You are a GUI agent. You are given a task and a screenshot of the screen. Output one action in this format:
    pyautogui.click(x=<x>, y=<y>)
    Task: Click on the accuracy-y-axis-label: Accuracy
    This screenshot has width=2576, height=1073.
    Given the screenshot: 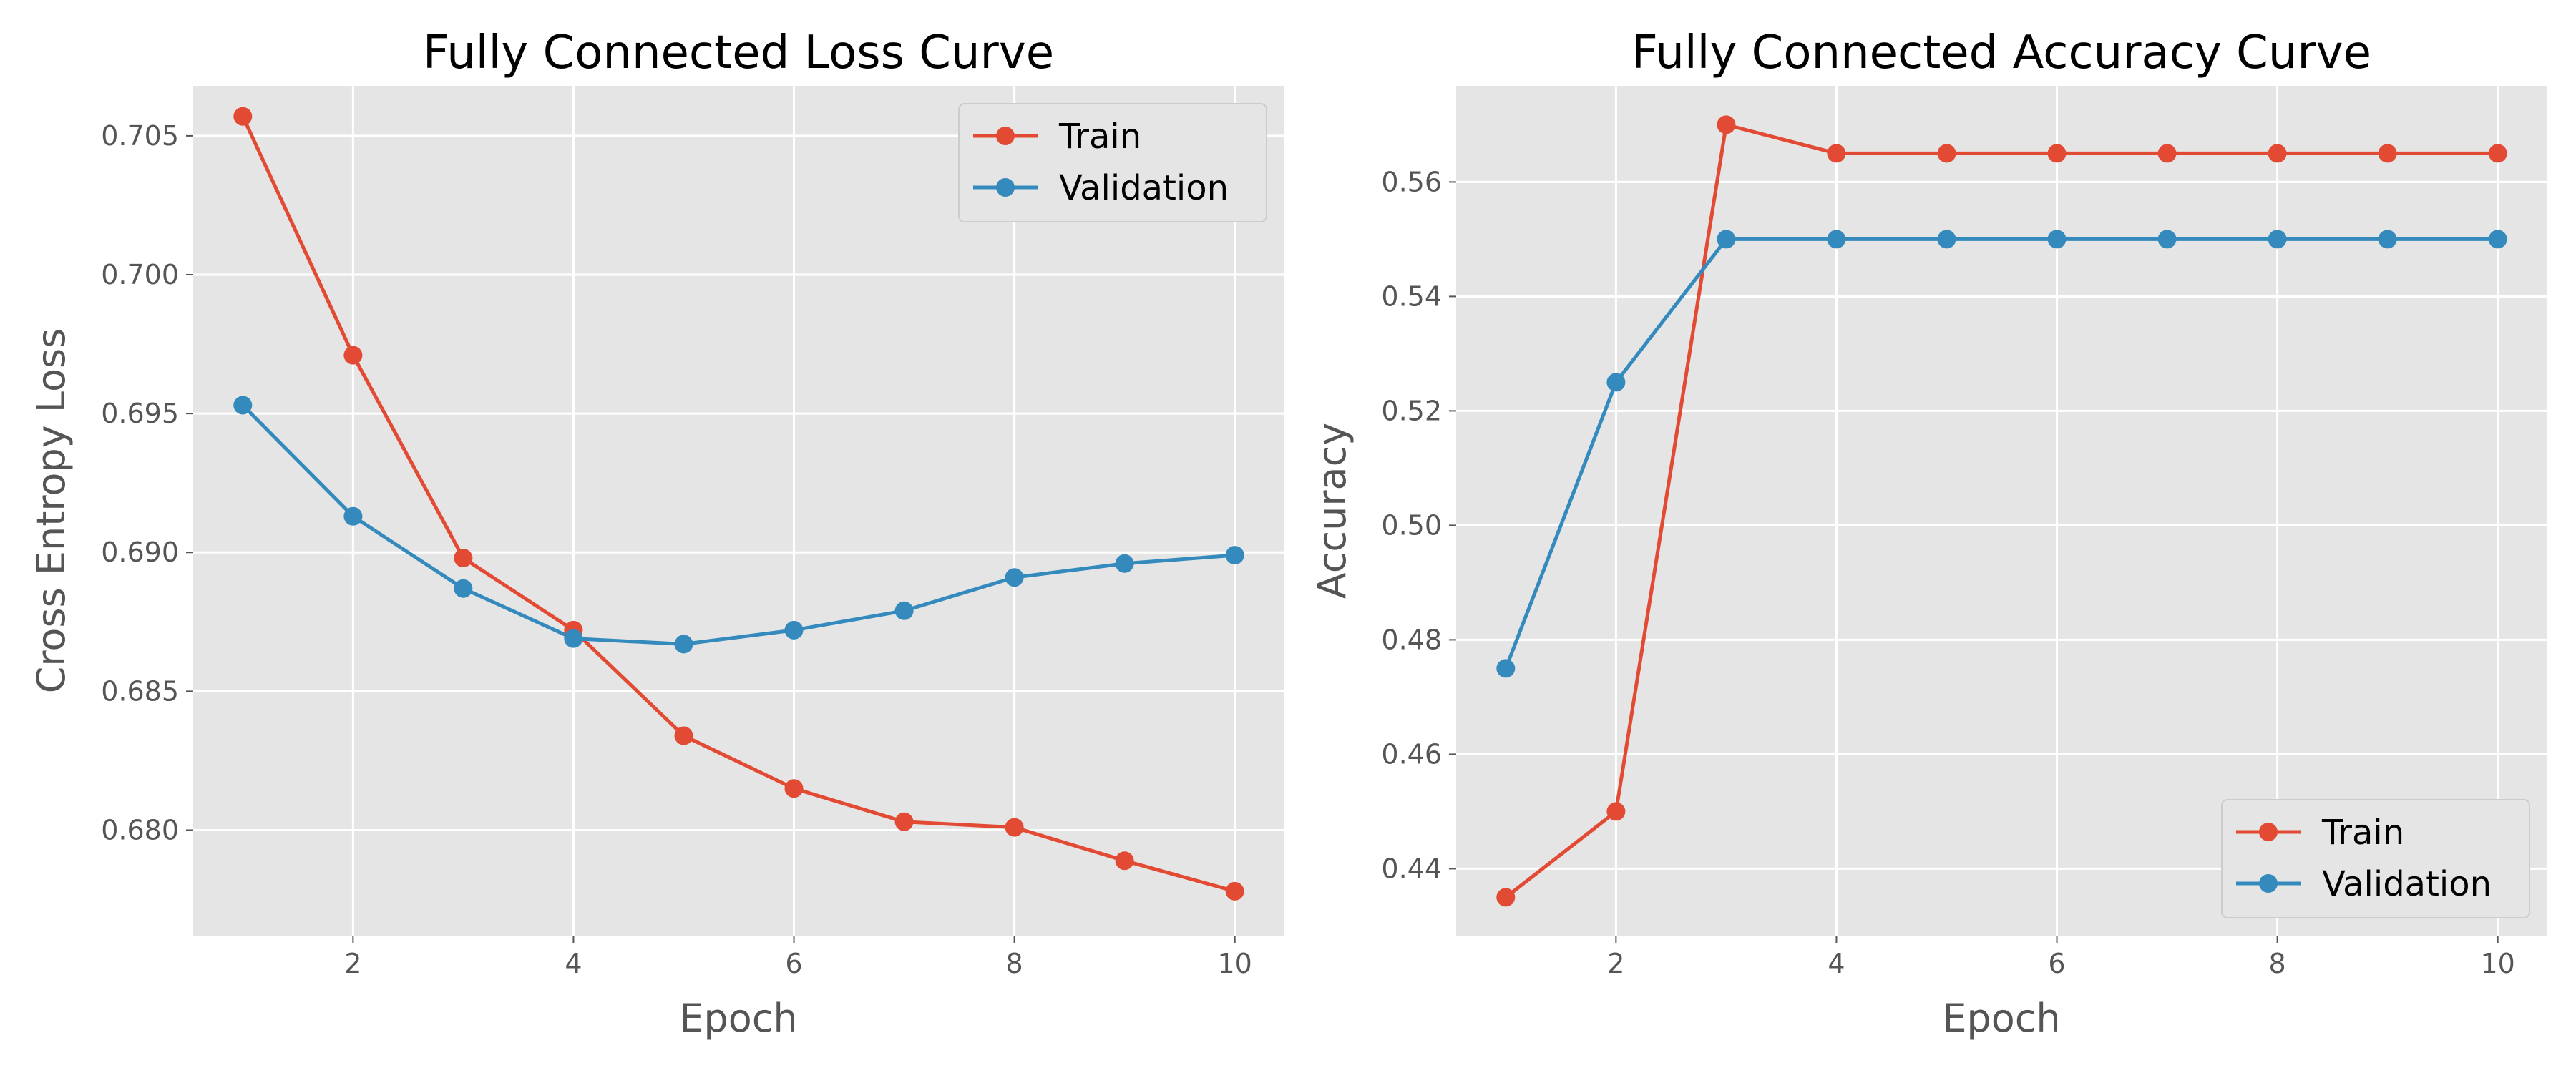 What is the action you would take?
    pyautogui.click(x=1332, y=511)
    